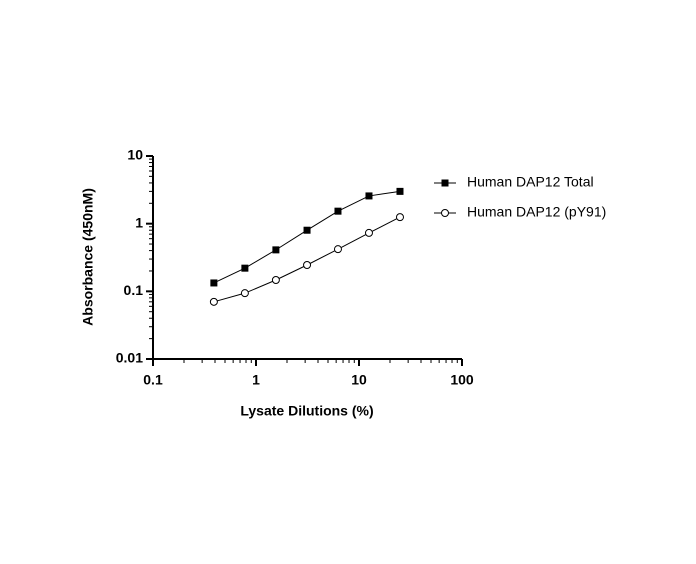  I want to click on legend-label: Human DAP12 Total, so click(530, 182).